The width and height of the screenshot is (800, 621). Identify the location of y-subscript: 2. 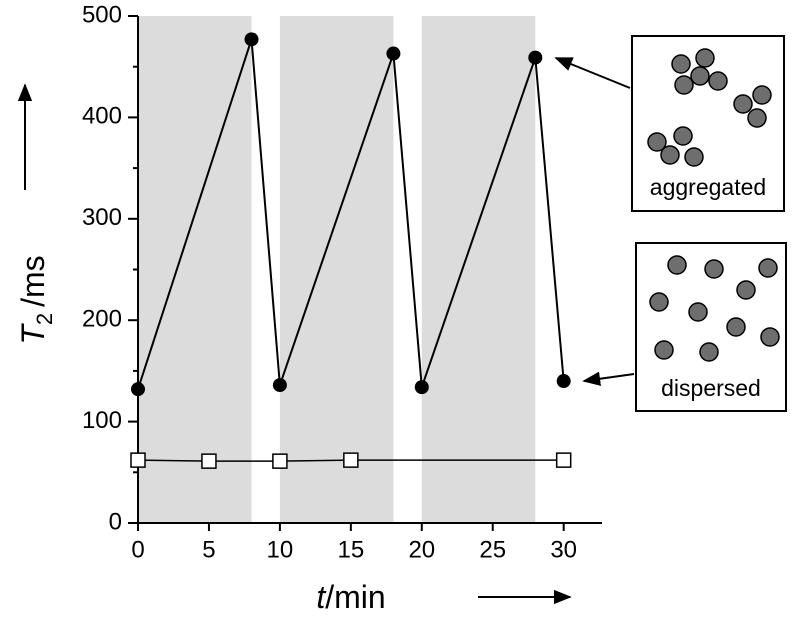
(44, 319).